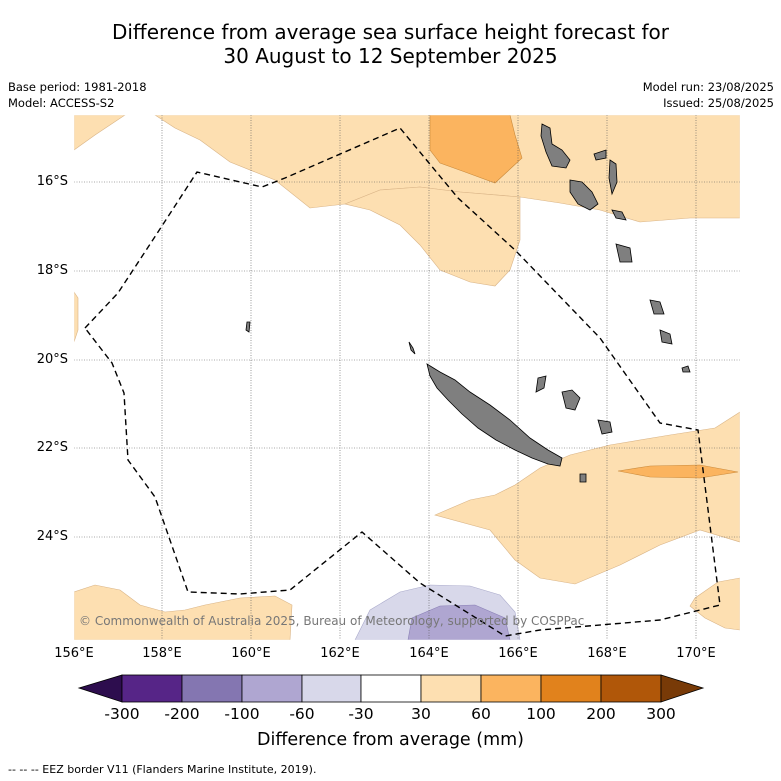 This screenshot has height=781, width=781. I want to click on anomaly-region-minus100-minus60, so click(459, 622).